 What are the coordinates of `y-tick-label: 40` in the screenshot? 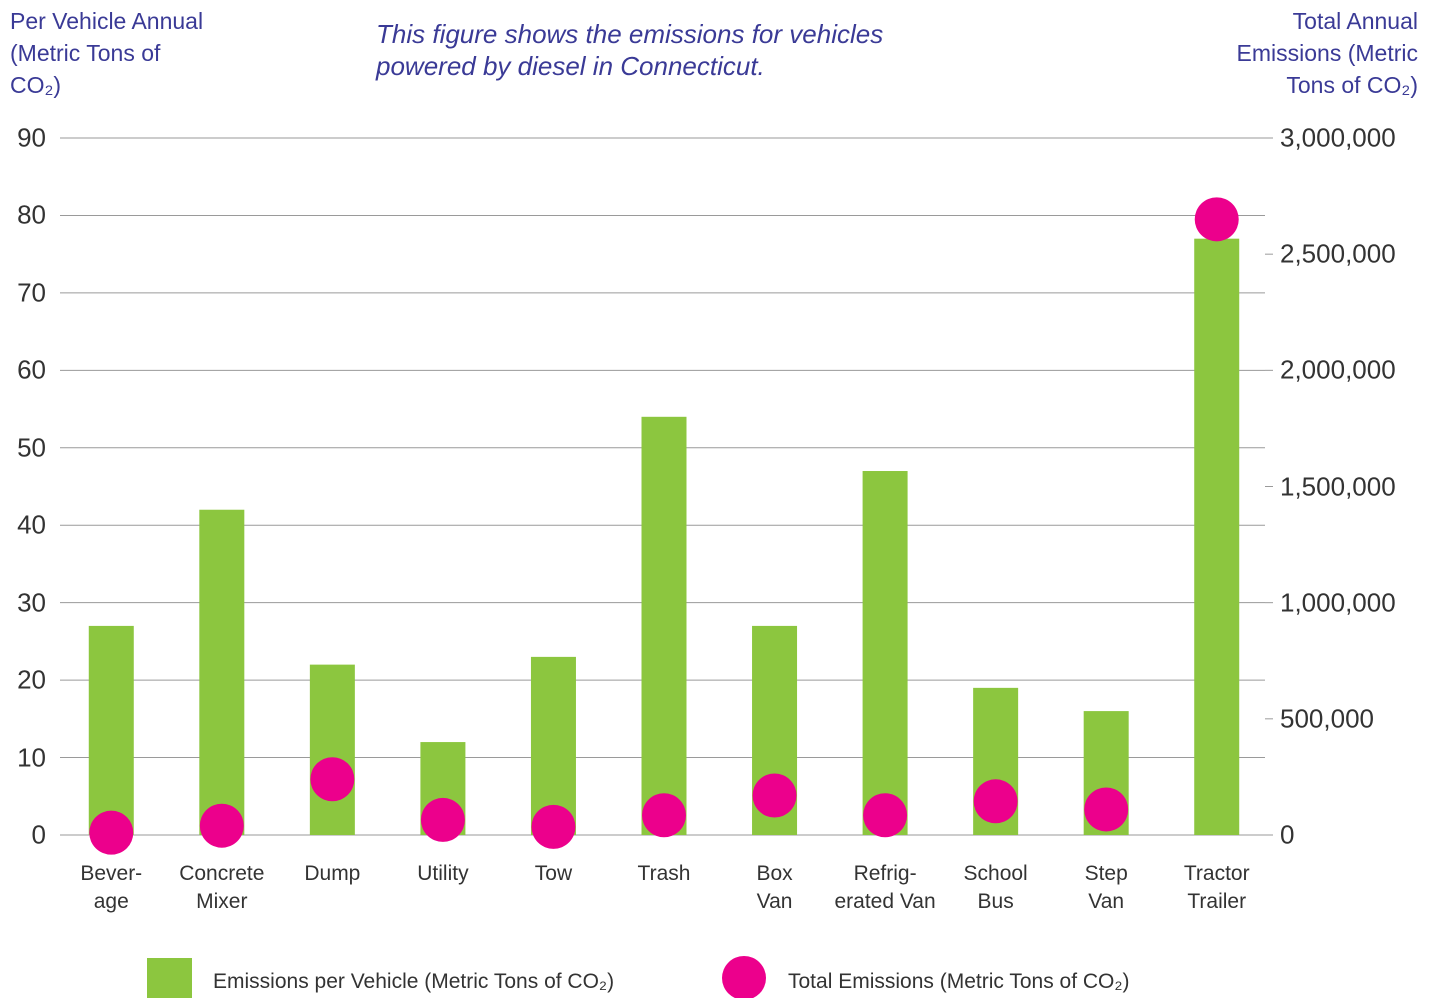 It's located at (31, 524).